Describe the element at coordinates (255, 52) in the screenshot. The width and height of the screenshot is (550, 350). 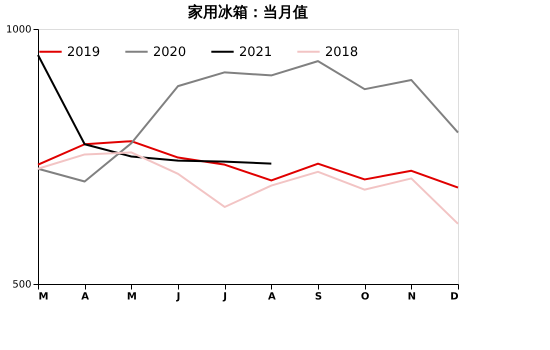
I see `legend-label: 2021` at that location.